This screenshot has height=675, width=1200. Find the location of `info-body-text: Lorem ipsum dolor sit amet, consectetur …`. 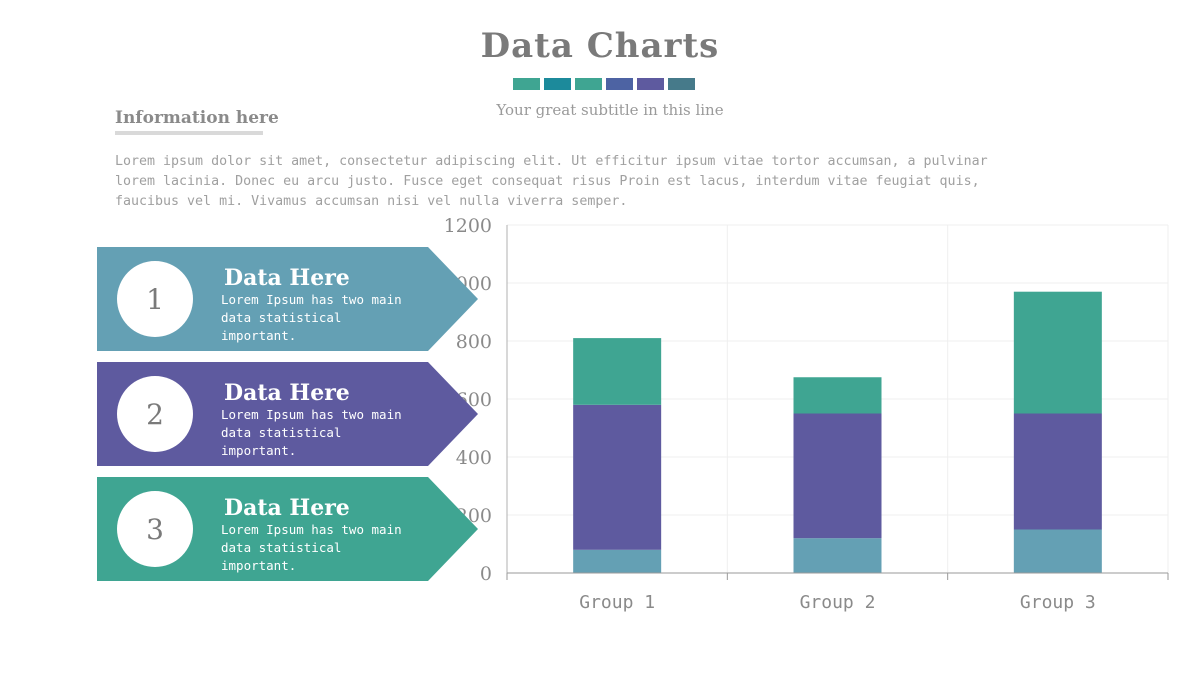

info-body-text: Lorem ipsum dolor sit amet, consectetur … is located at coordinates (551, 181).